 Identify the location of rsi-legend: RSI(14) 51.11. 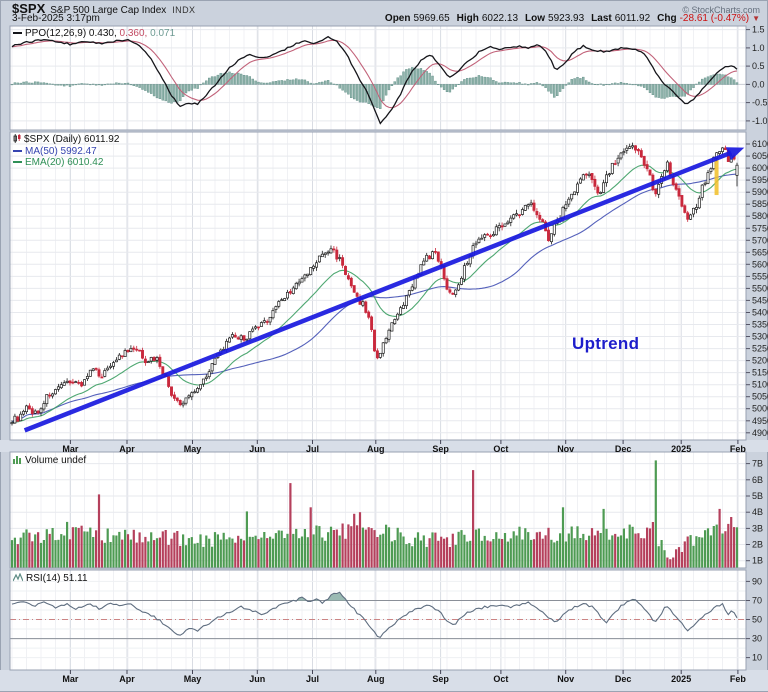
(50, 578).